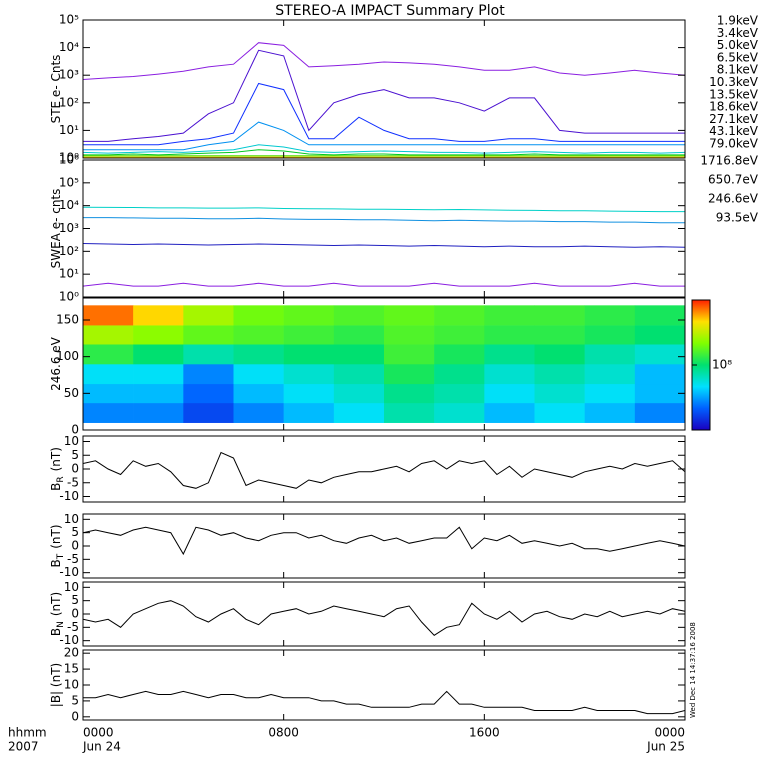 The width and height of the screenshot is (780, 780). What do you see at coordinates (71, 653) in the screenshot?
I see `y-tick-label: 20` at bounding box center [71, 653].